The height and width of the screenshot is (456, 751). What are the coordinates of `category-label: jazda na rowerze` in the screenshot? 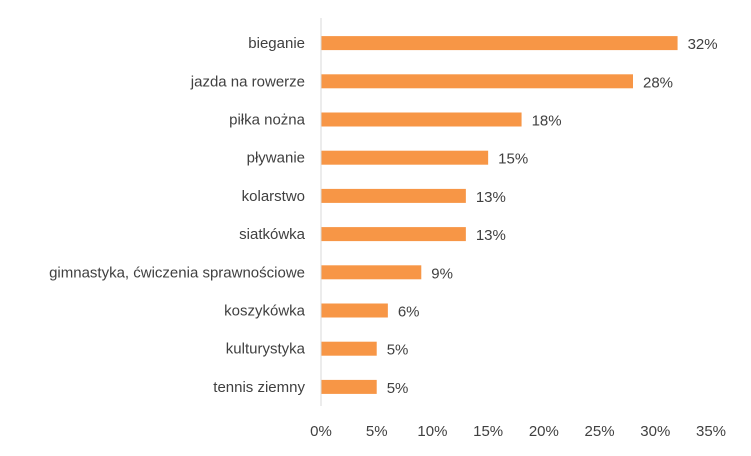 It's located at (247, 81).